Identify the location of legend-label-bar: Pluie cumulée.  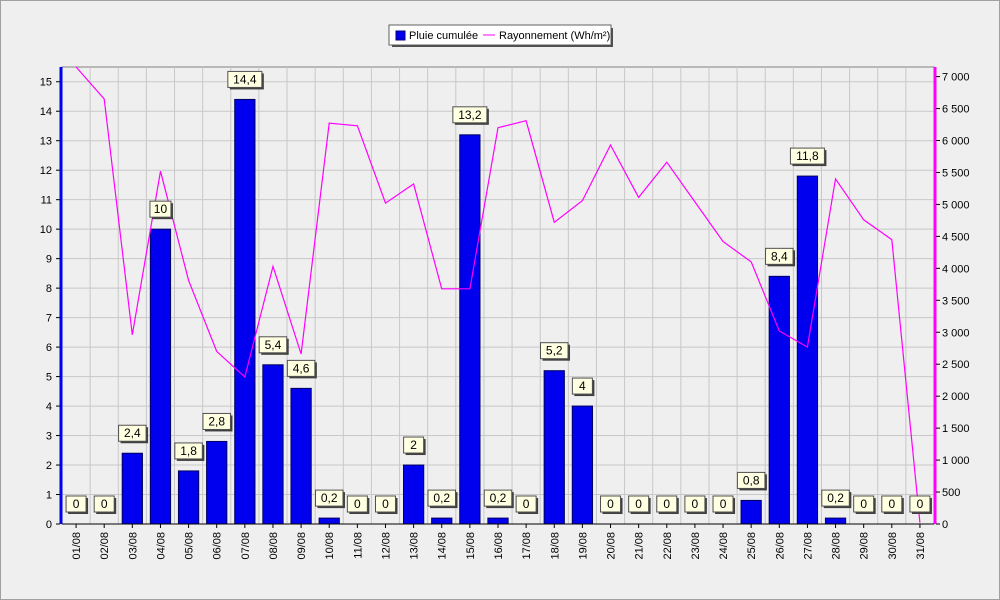
(443, 36).